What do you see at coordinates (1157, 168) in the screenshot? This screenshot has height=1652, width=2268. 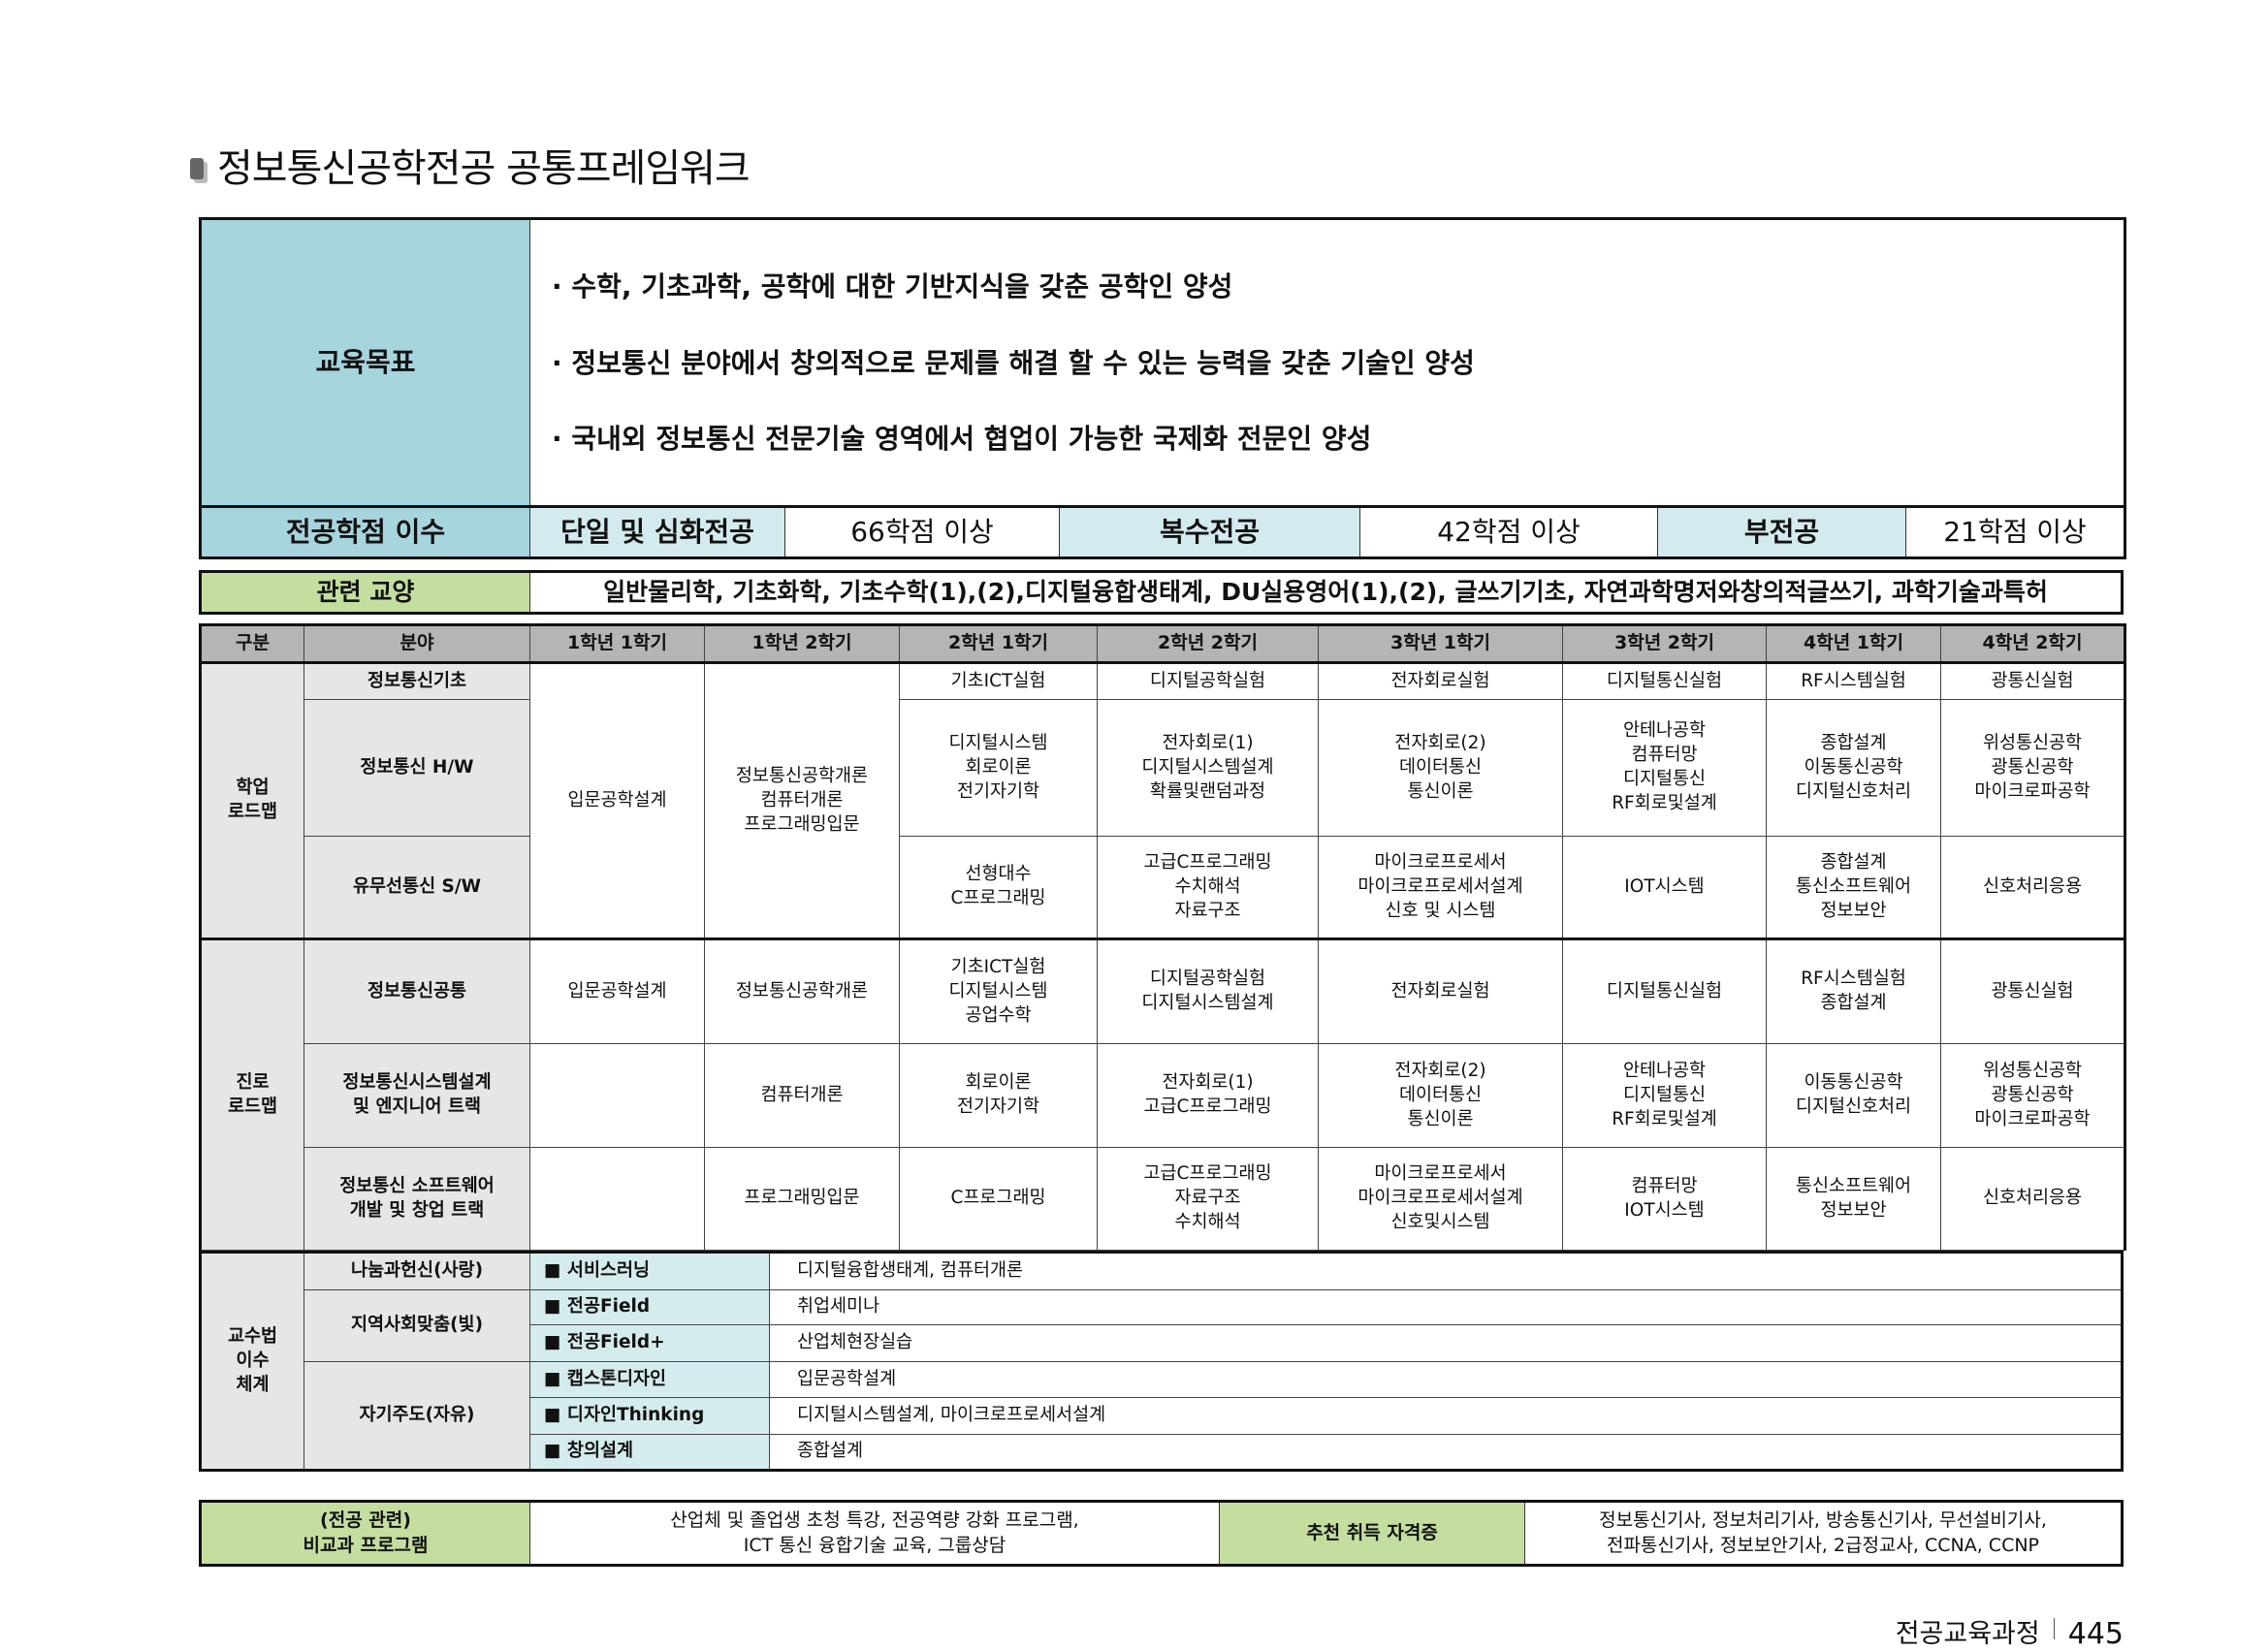 I see `page-title: 정보통신공학전공 공통프레임워크` at bounding box center [1157, 168].